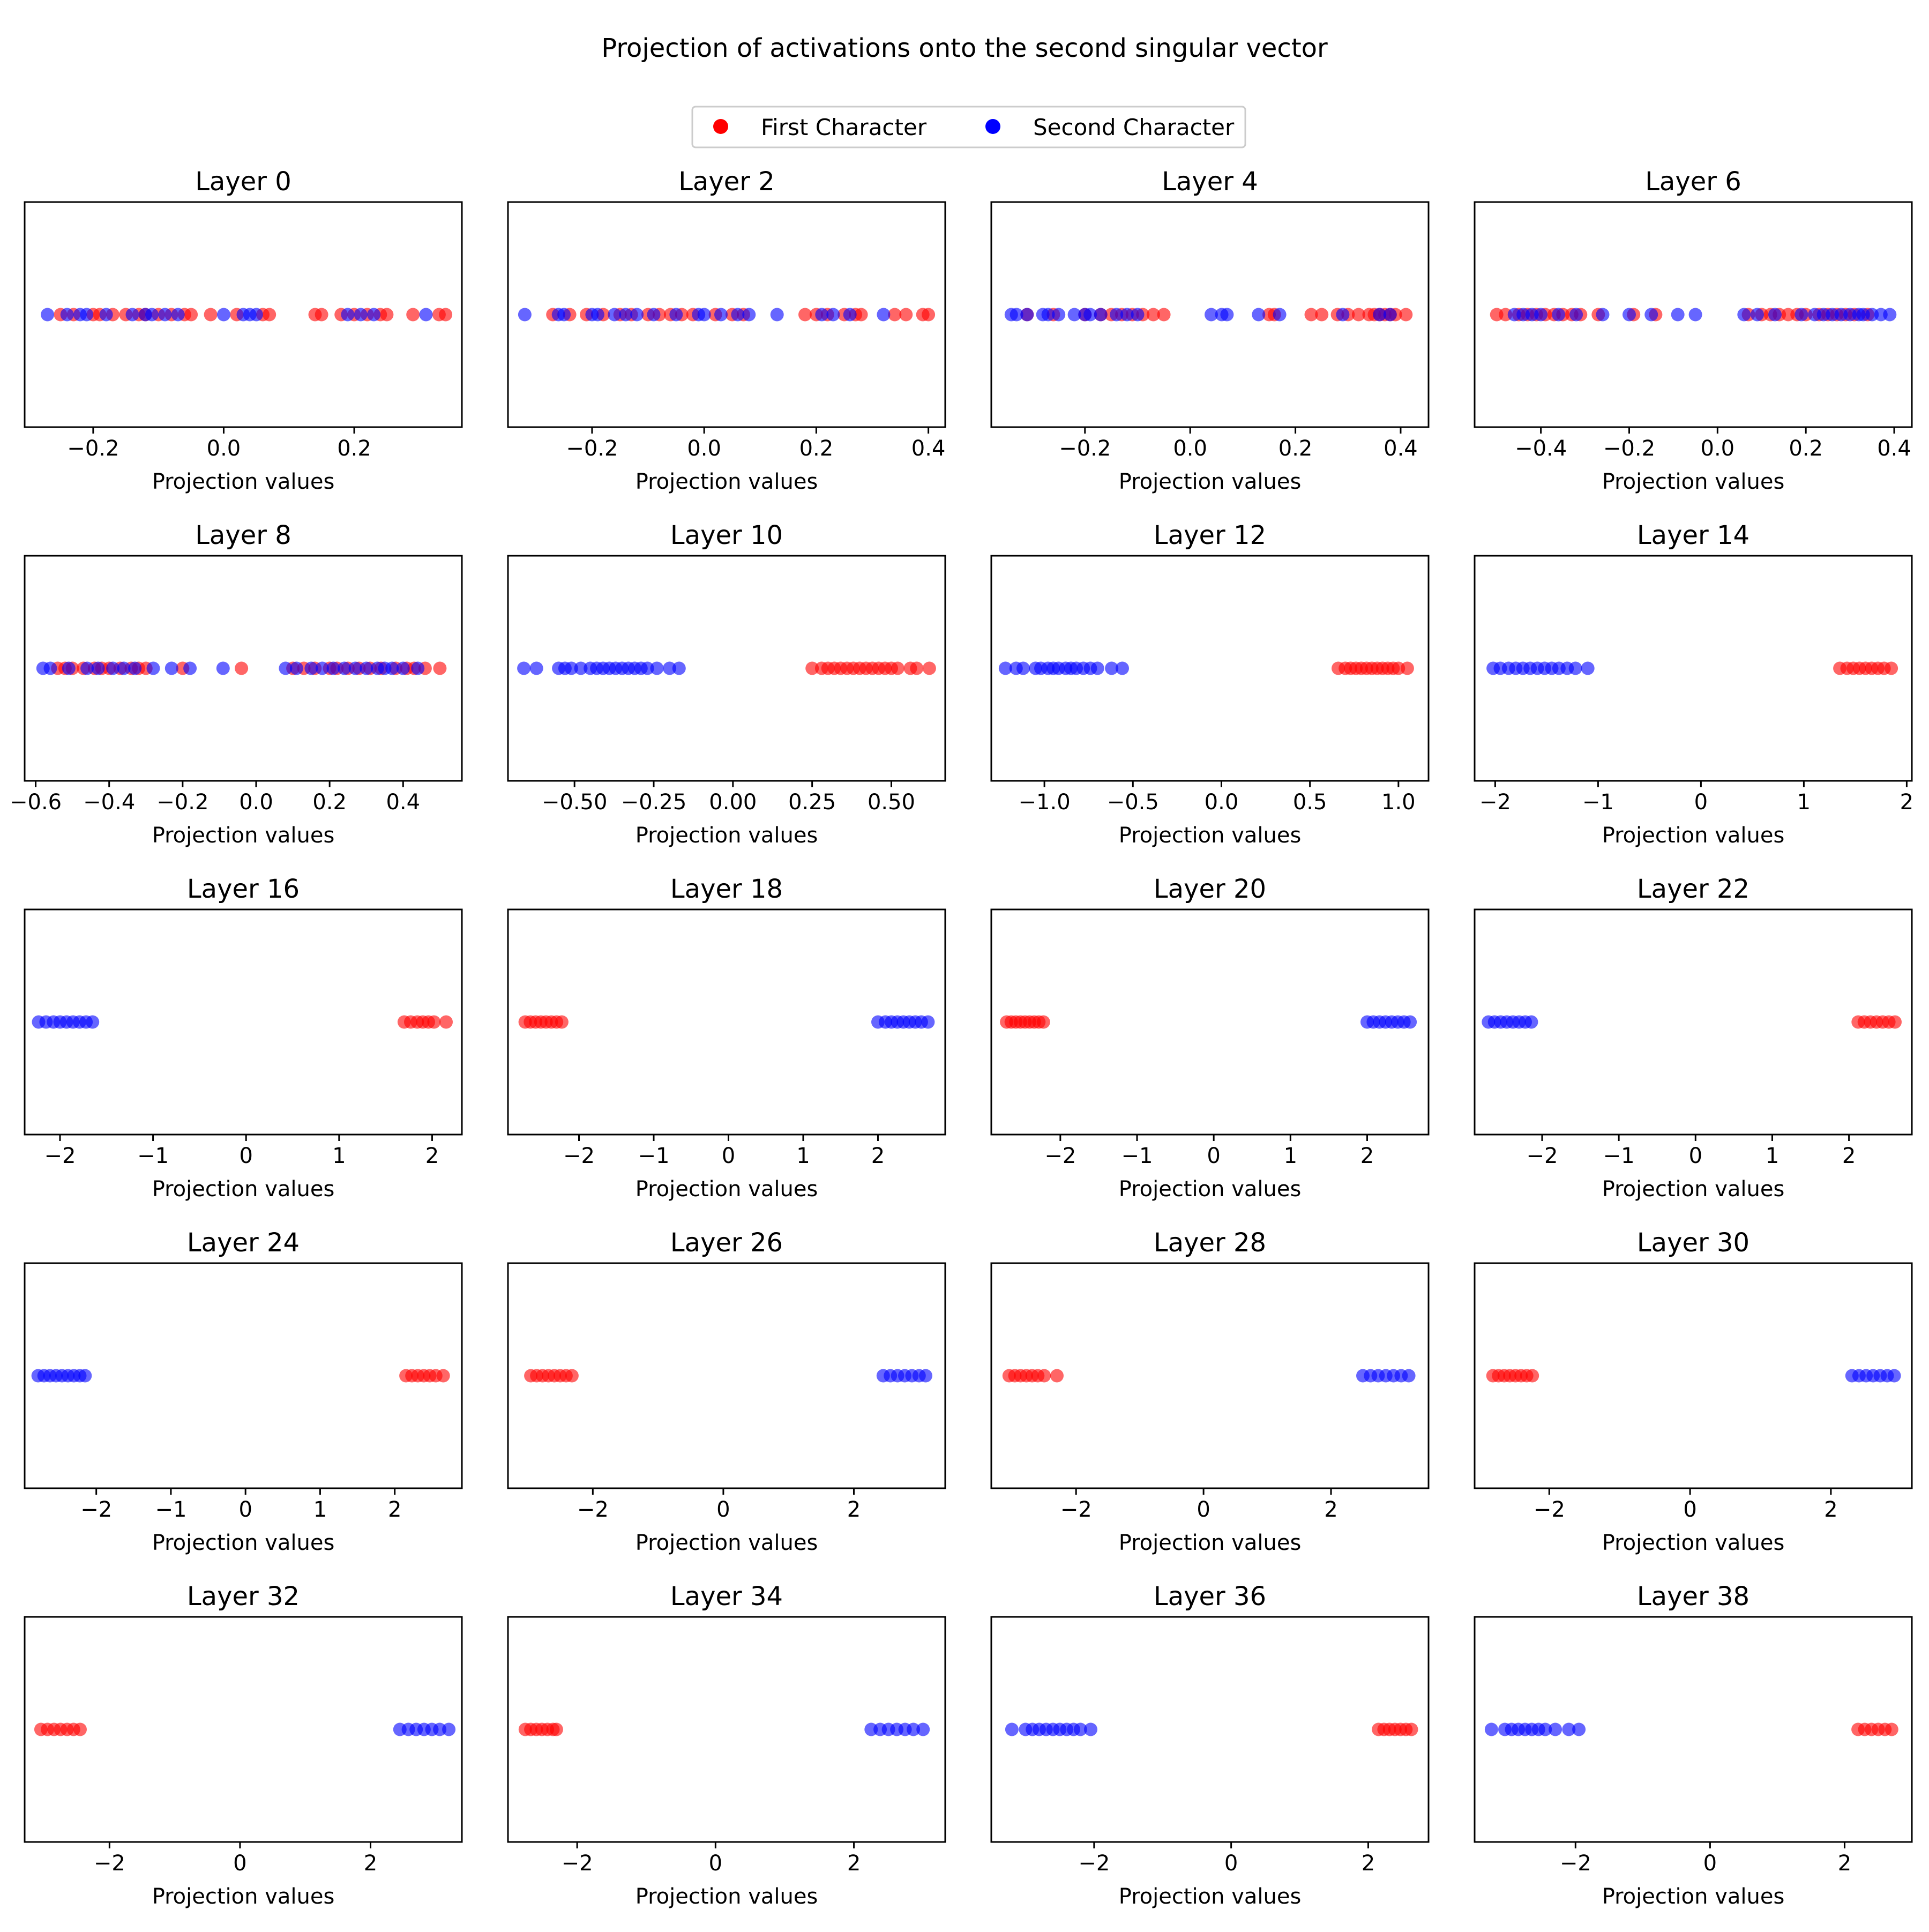  What do you see at coordinates (1210, 535) in the screenshot?
I see `subplot-title: Layer 12` at bounding box center [1210, 535].